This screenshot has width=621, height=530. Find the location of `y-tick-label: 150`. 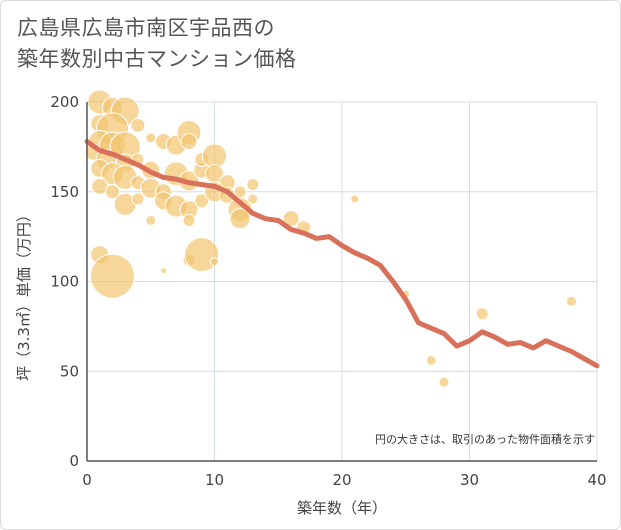

y-tick-label: 150 is located at coordinates (64, 192).